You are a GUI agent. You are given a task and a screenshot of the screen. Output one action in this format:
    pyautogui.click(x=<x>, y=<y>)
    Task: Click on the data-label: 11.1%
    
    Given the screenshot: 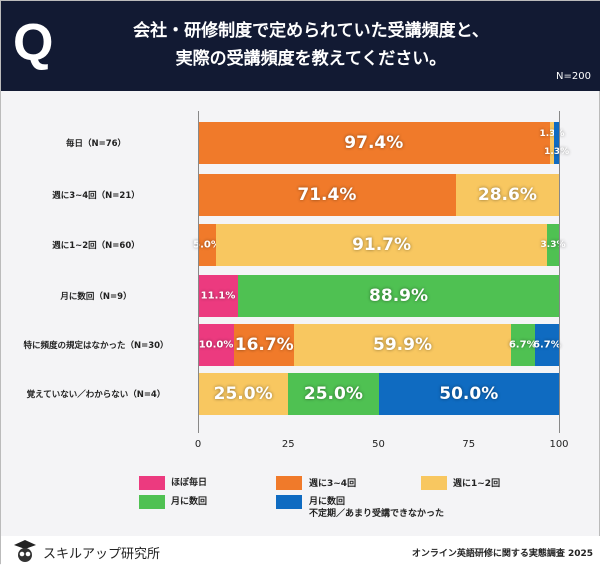 What is the action you would take?
    pyautogui.click(x=218, y=296)
    